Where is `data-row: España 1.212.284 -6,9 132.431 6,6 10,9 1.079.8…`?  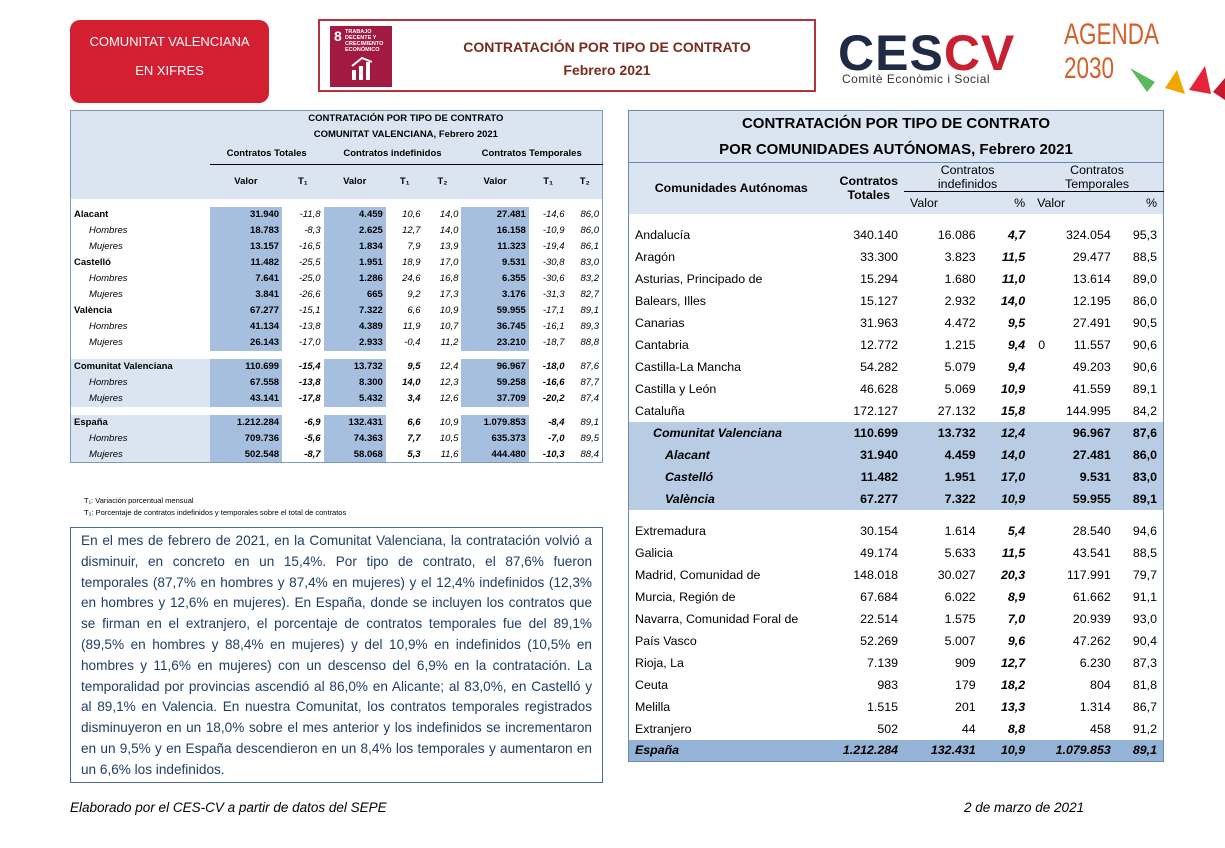
data-row: España 1.212.284 -6,9 132.431 6,6 10,9 1.079.8… is located at coordinates (336, 422).